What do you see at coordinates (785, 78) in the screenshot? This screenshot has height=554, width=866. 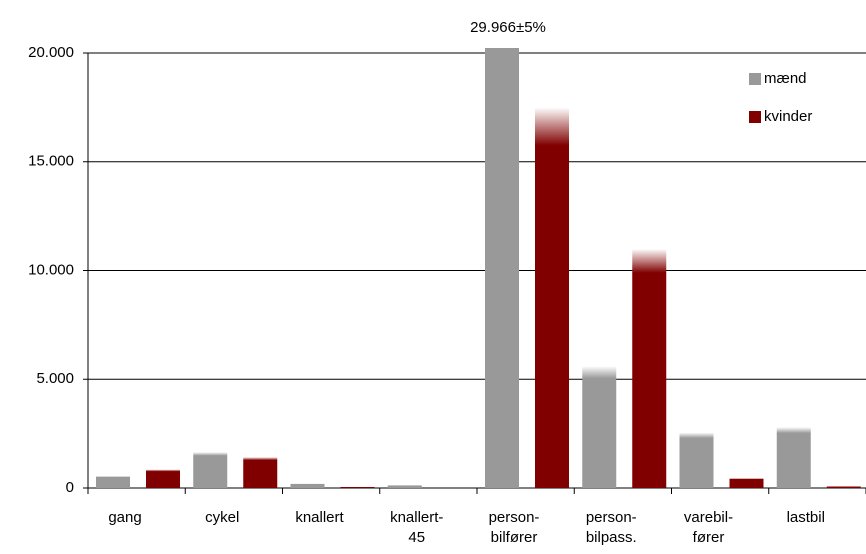 I see `legend-label: mænd` at bounding box center [785, 78].